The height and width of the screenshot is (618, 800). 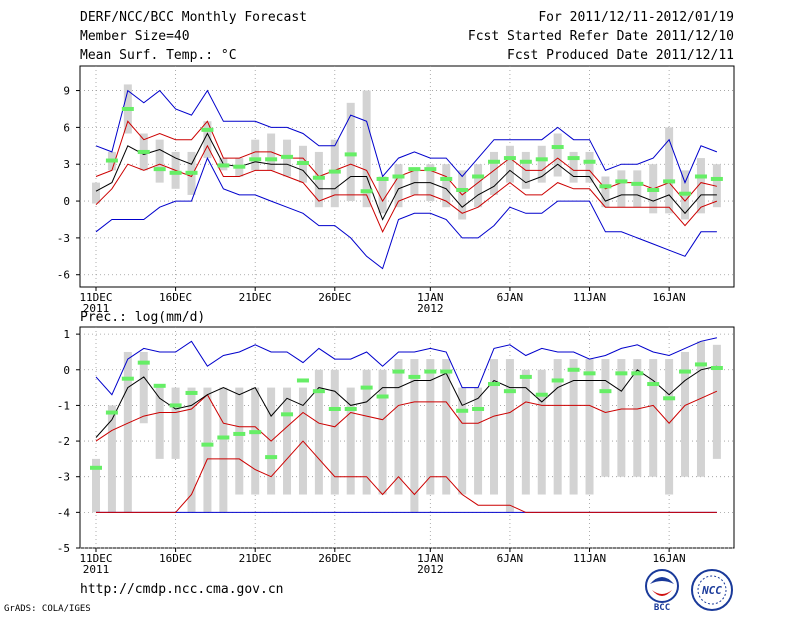 I want to click on temp-min-line, so click(x=406, y=213).